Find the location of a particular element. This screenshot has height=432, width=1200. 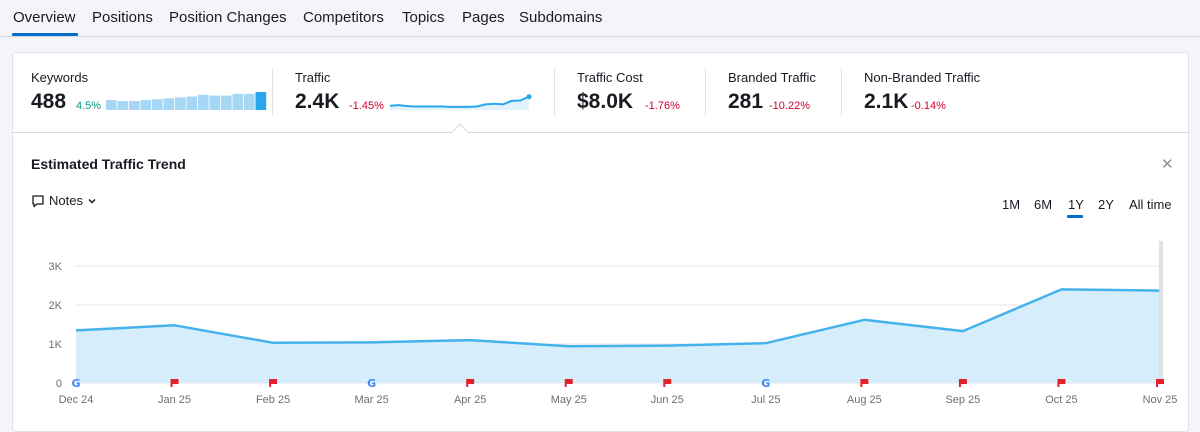

active-tab-indicator is located at coordinates (45, 34).